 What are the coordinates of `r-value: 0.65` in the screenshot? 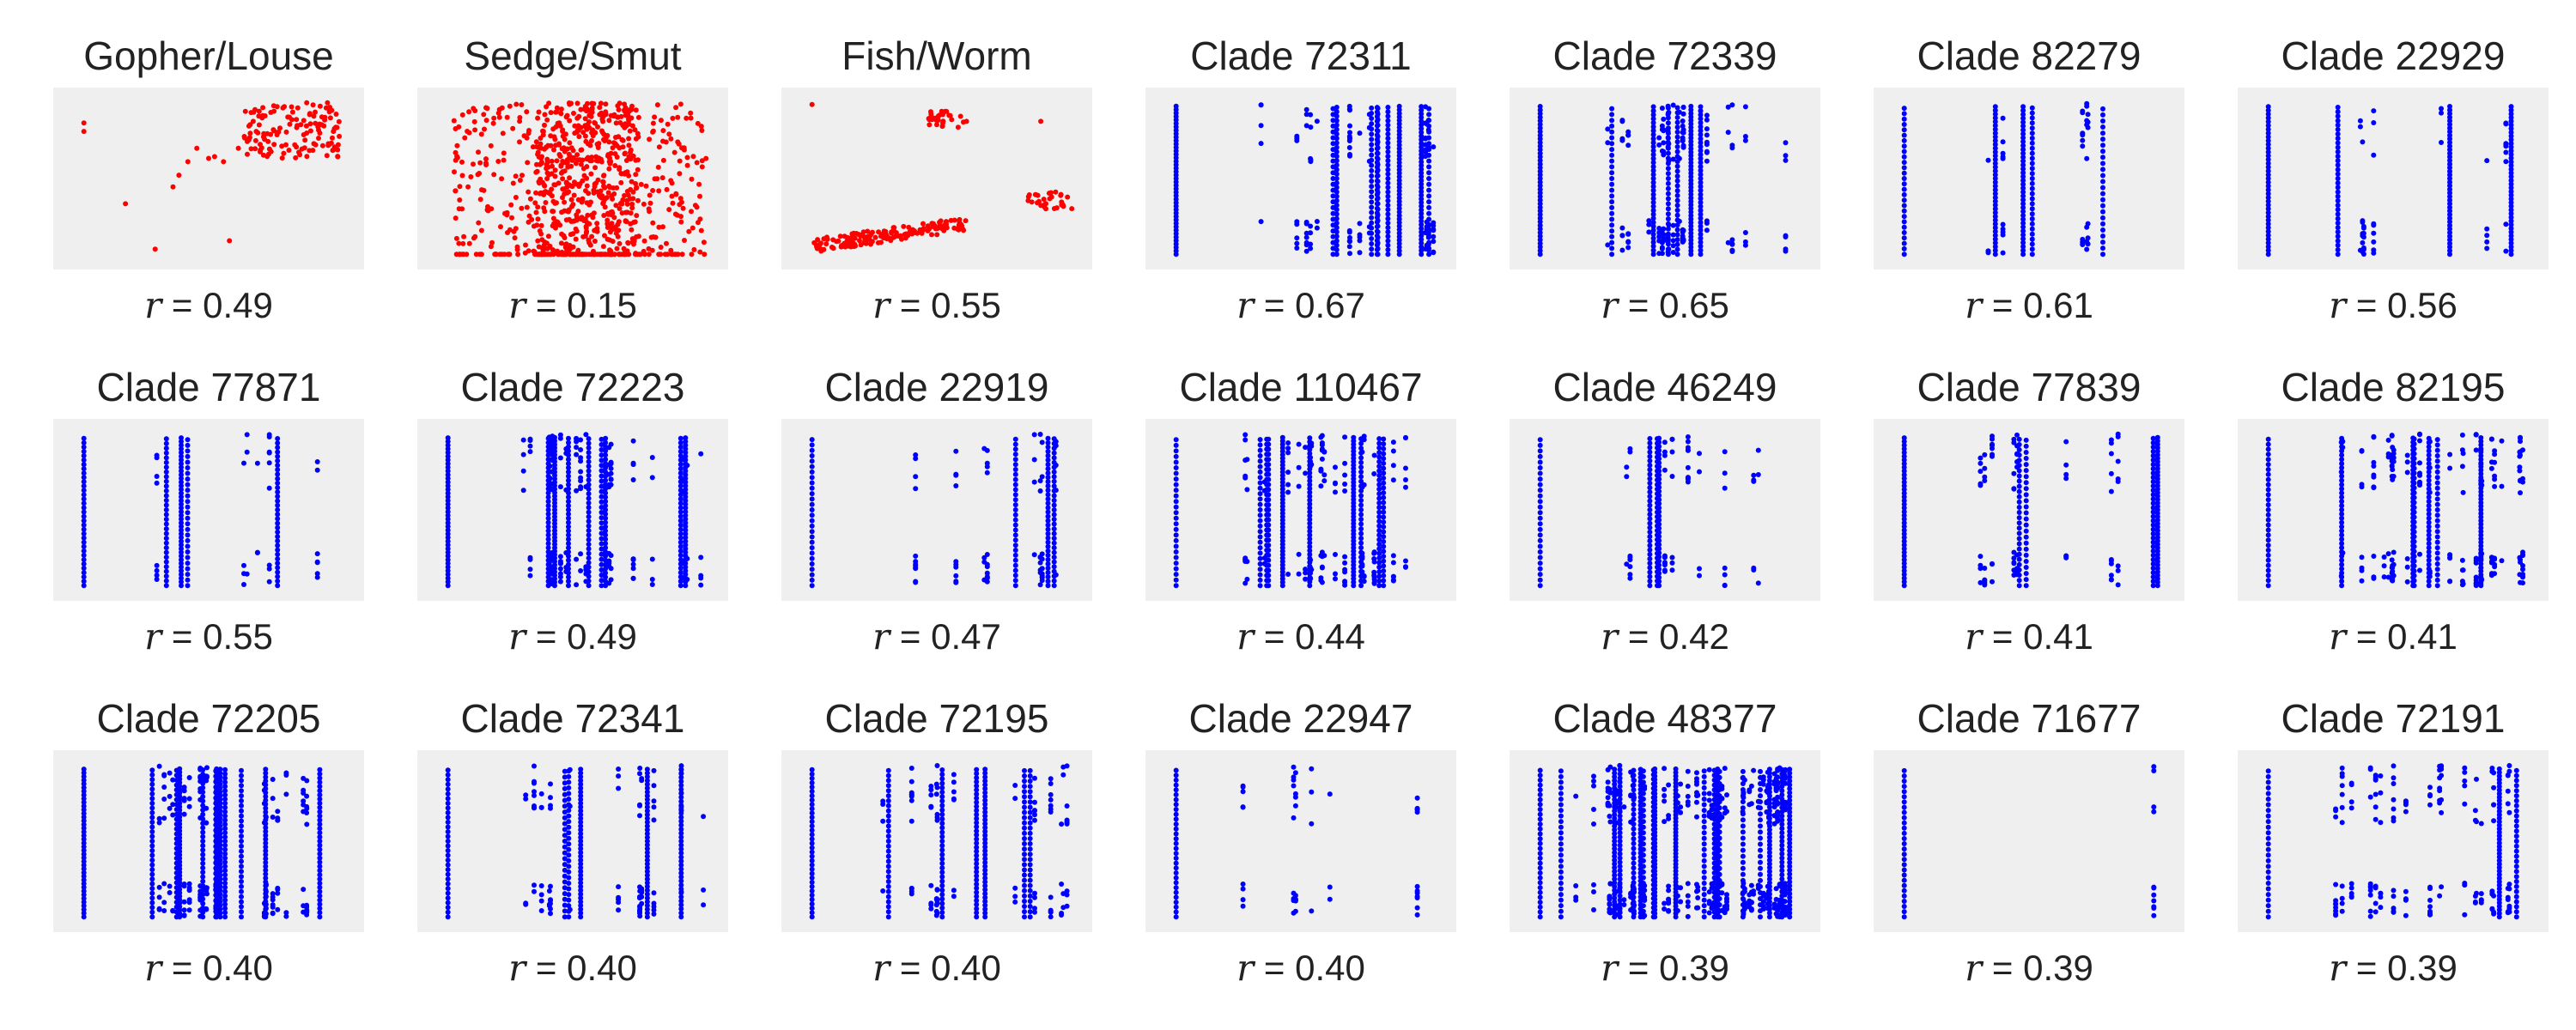 It's located at (1694, 305).